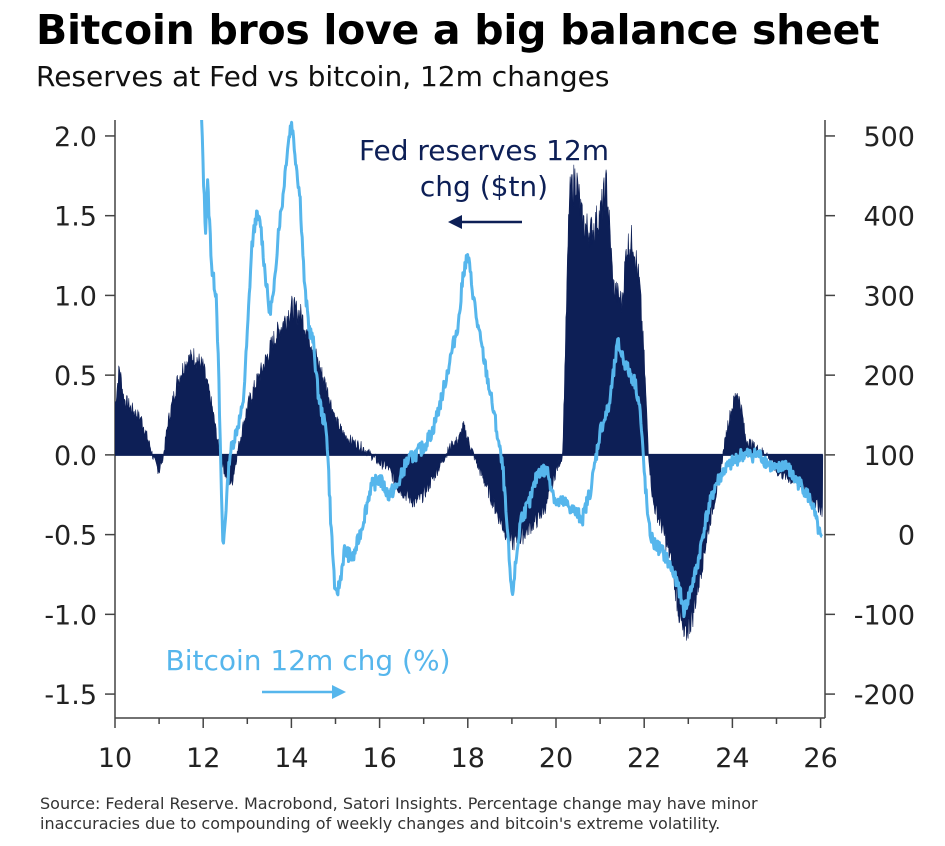 This screenshot has width=945, height=846. What do you see at coordinates (484, 186) in the screenshot?
I see `fed-annotation-line2: chg ($tn)` at bounding box center [484, 186].